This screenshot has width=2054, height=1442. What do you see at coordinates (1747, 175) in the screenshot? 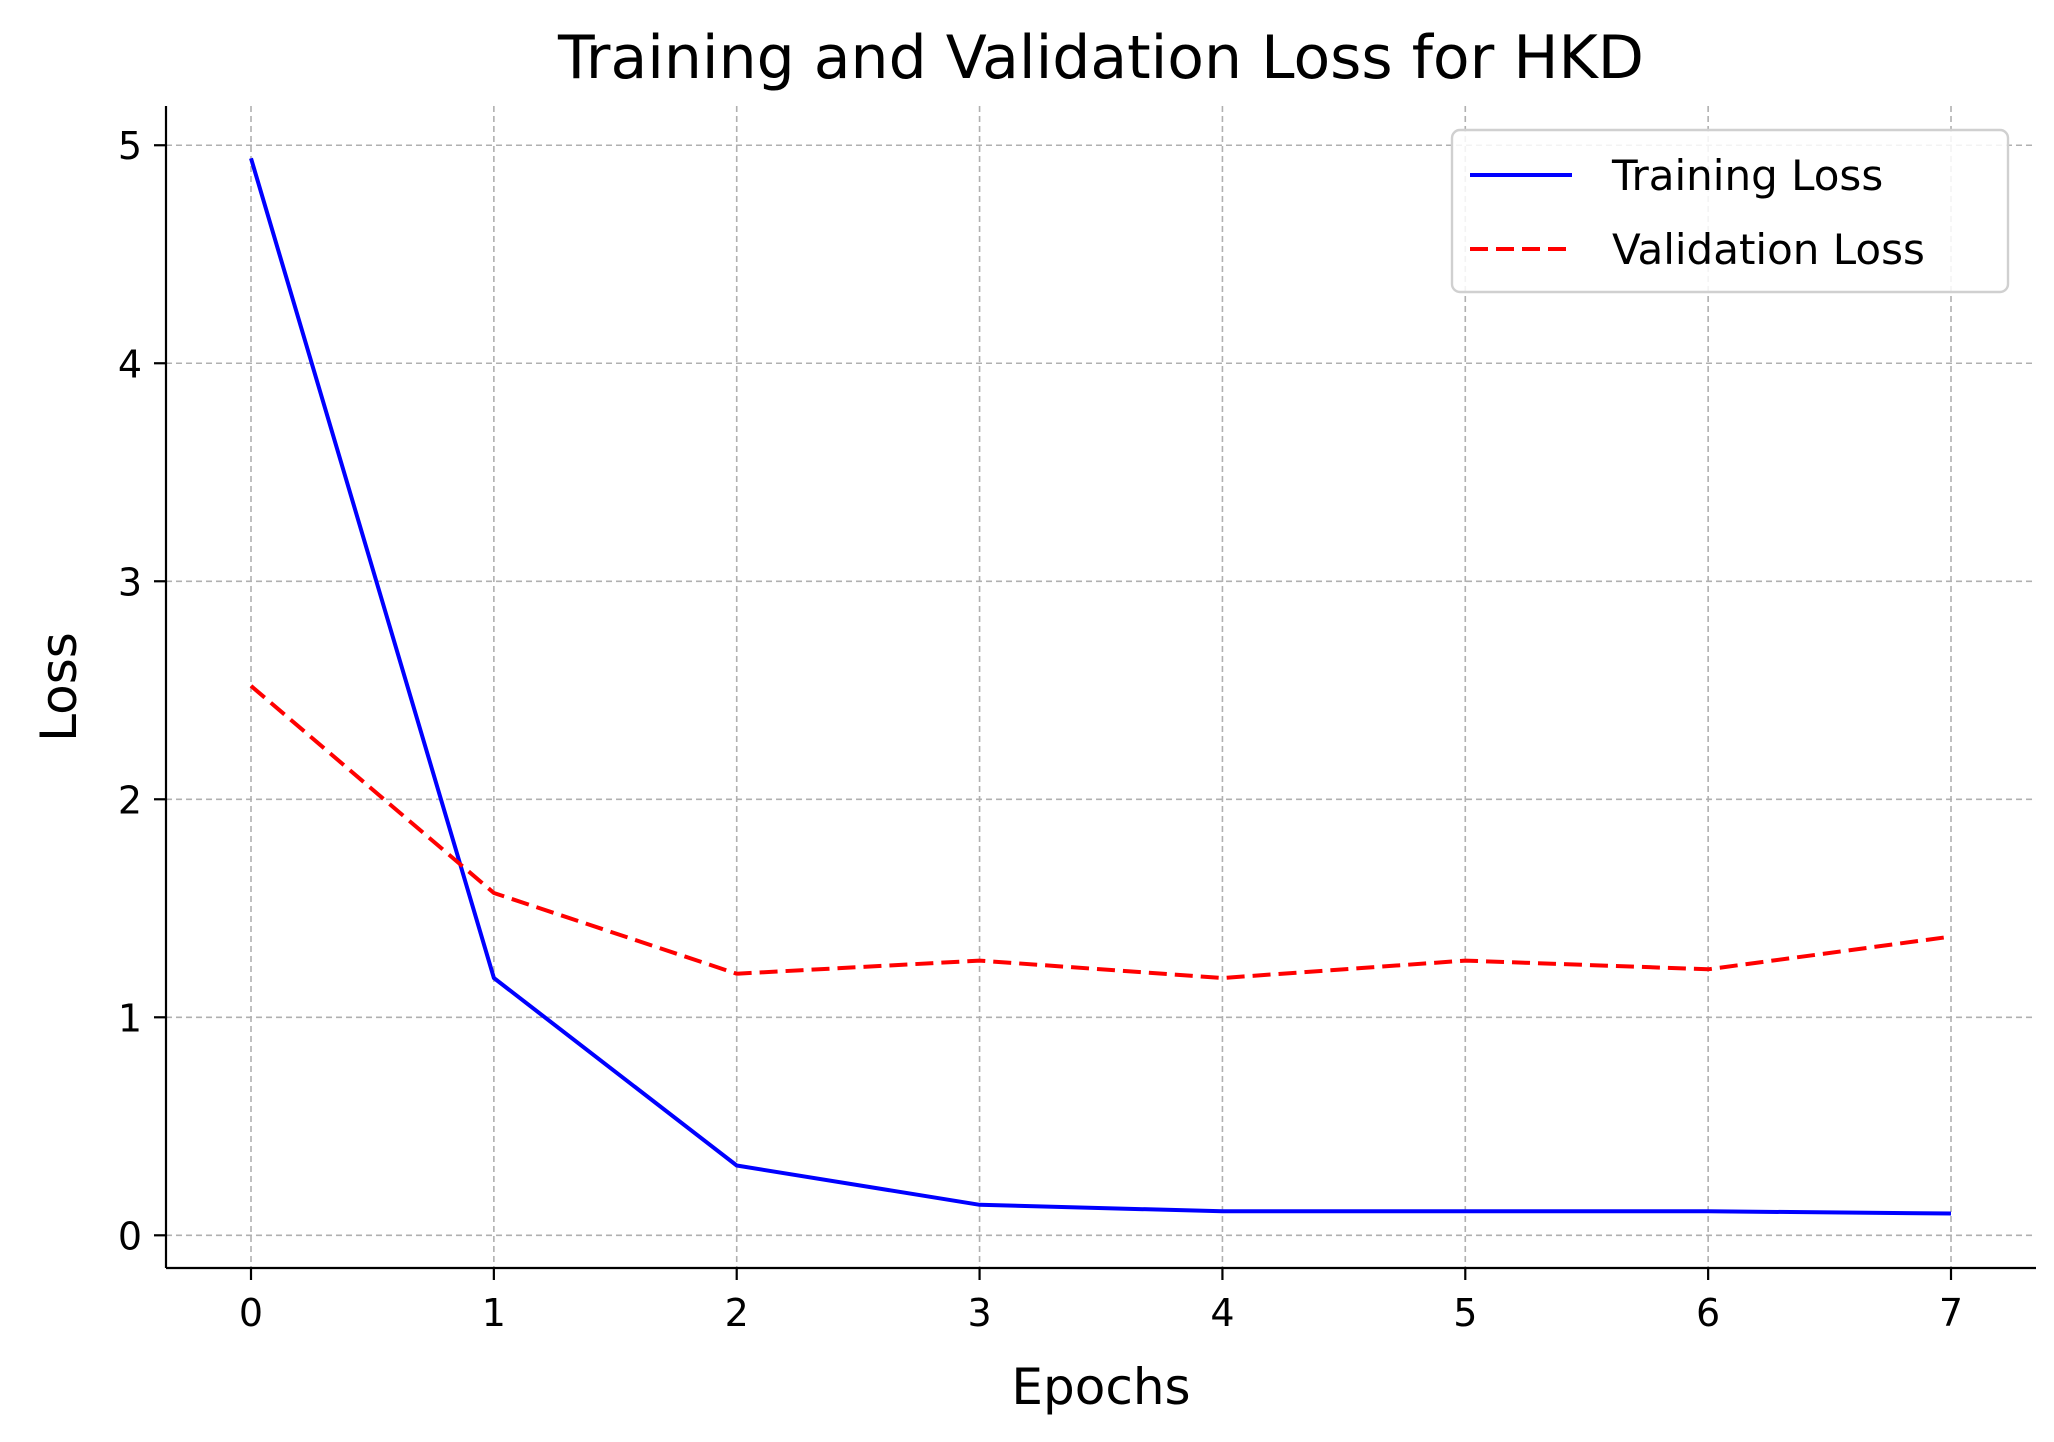
I see `legend-label-training-loss: Training Loss` at bounding box center [1747, 175].